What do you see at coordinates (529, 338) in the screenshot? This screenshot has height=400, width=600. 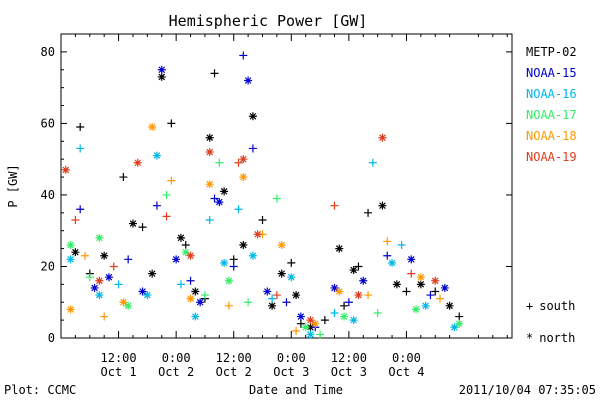 I see `marker-symbol: *` at bounding box center [529, 338].